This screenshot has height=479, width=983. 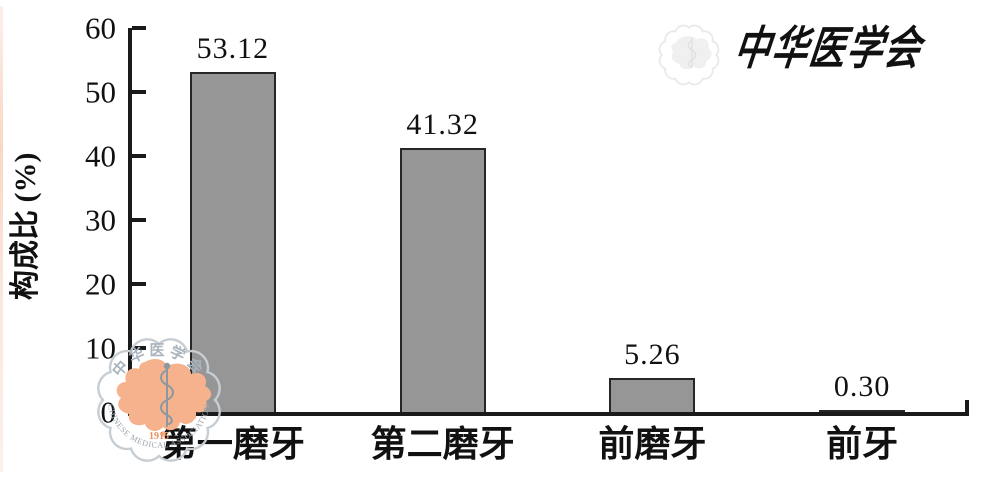 I want to click on seal-taiwan-island, so click(x=194, y=417).